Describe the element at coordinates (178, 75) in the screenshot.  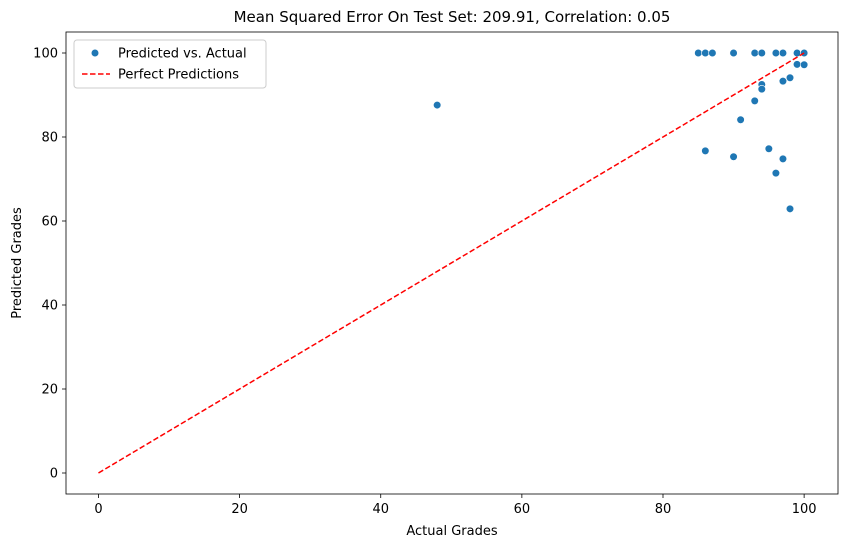
I see `legend-label: Perfect Predictions` at that location.